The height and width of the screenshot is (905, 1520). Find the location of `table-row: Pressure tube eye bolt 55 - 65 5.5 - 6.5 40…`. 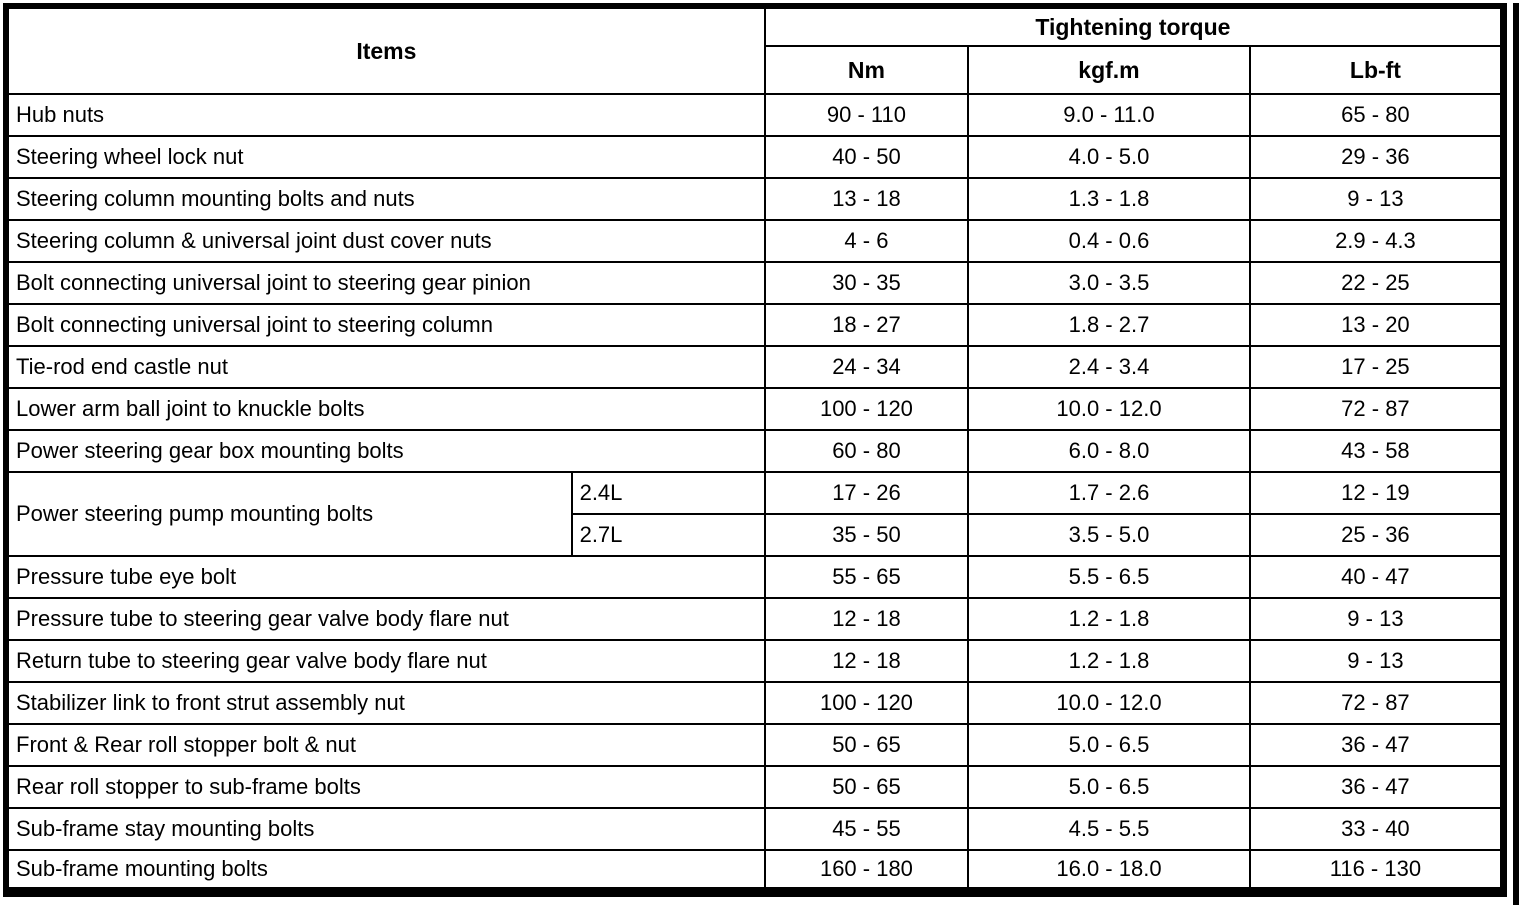

table-row: Pressure tube eye bolt 55 - 65 5.5 - 6.5 40… is located at coordinates (755, 577).